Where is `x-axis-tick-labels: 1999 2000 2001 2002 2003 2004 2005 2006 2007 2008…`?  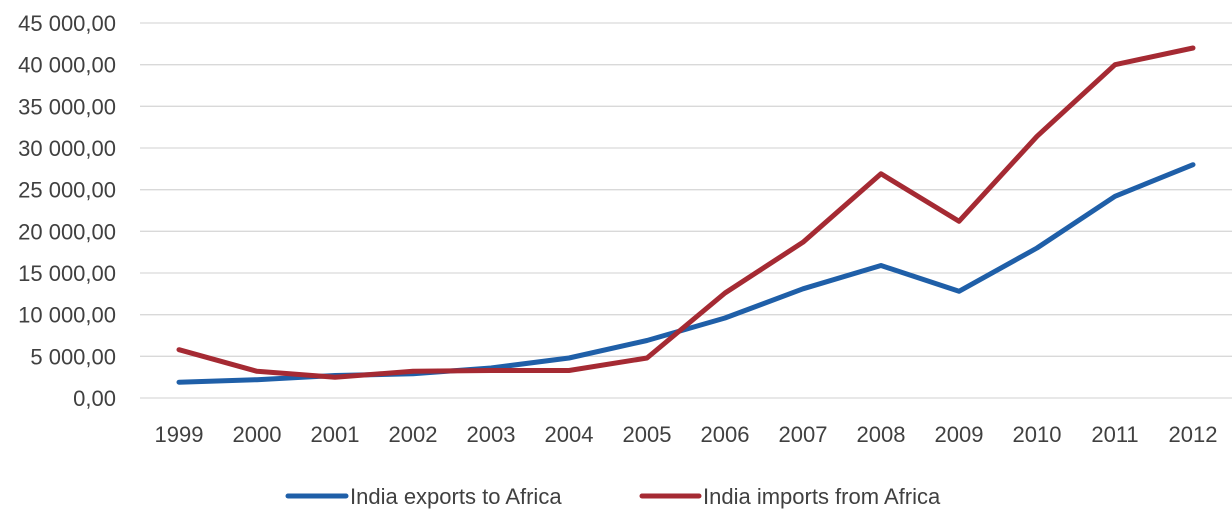 x-axis-tick-labels: 1999 2000 2001 2002 2003 2004 2005 2006 2007 2008… is located at coordinates (686, 434).